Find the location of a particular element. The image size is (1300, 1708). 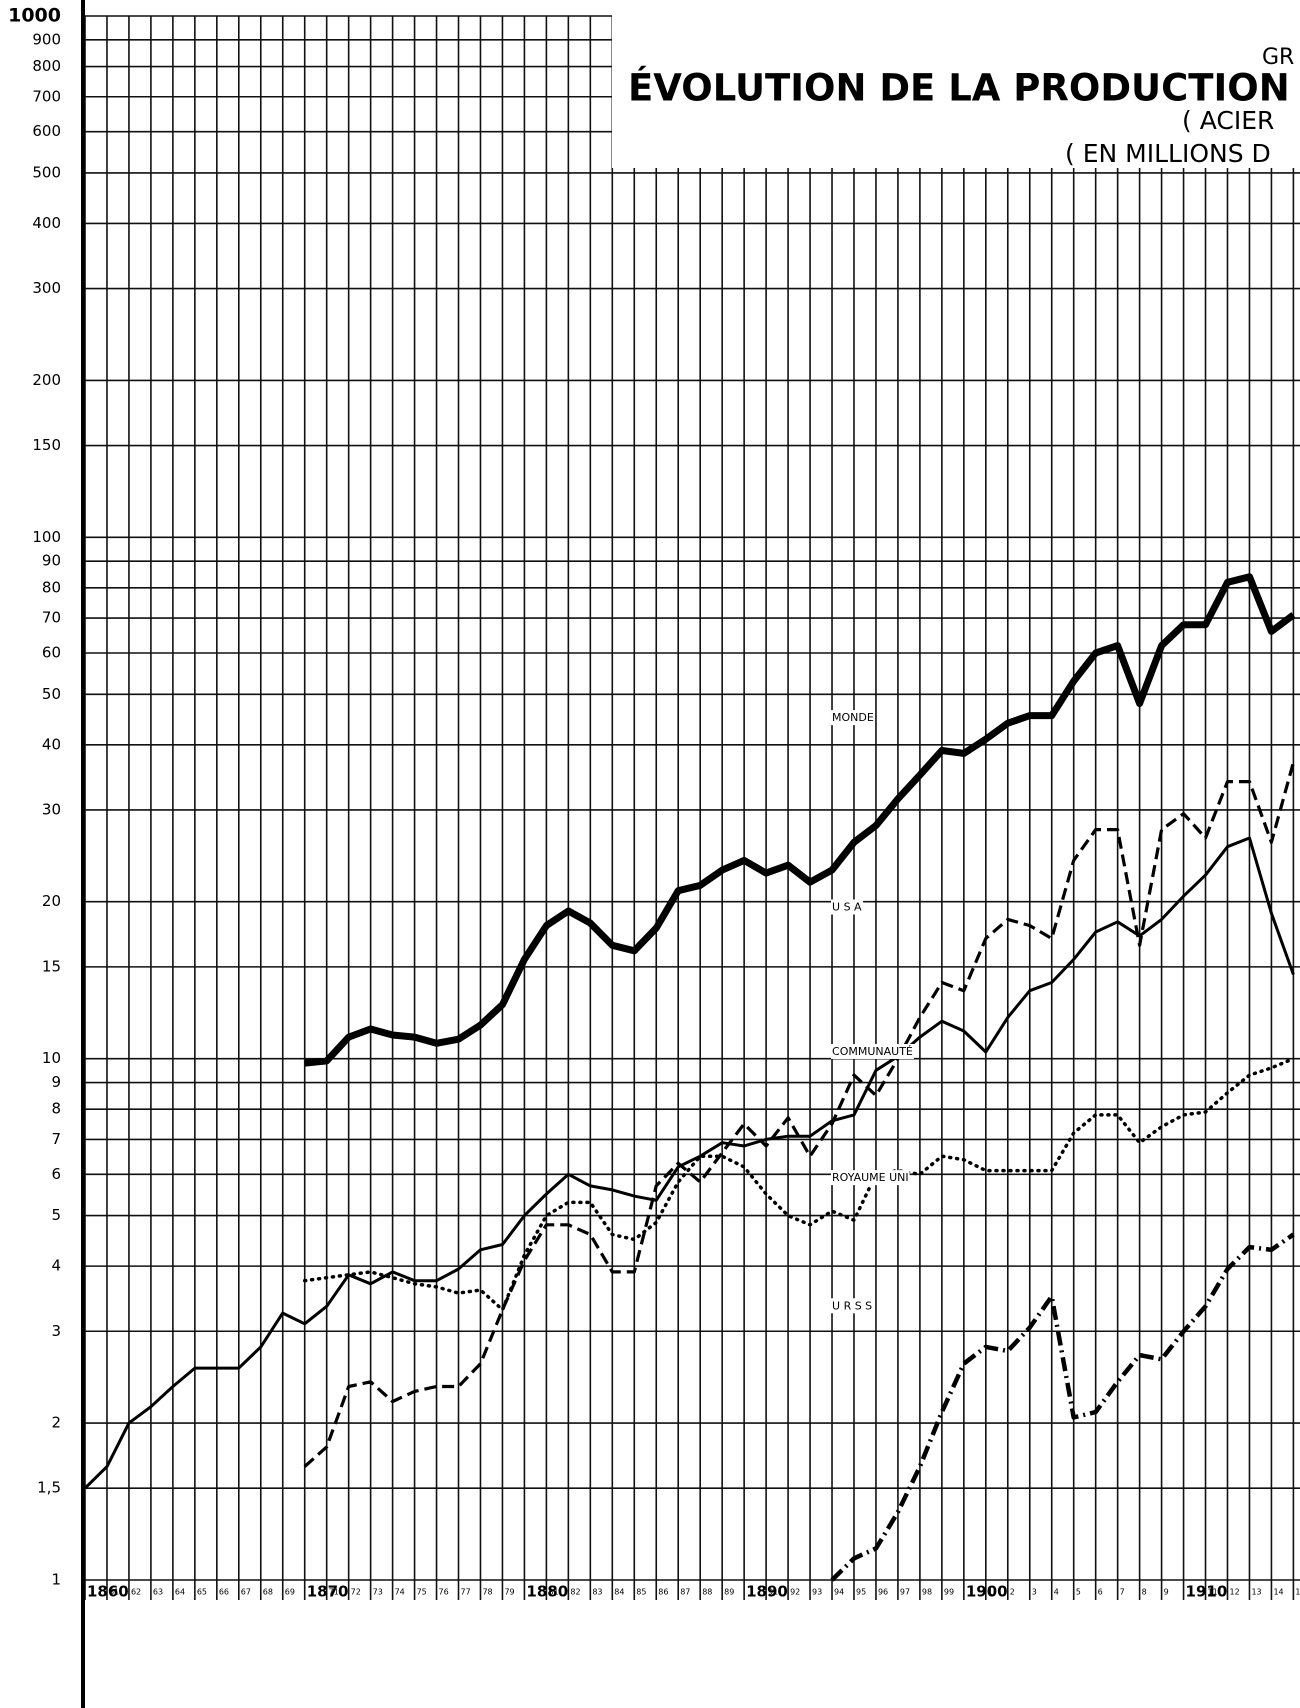

x-tick-label: 6 is located at coordinates (1100, 1592).